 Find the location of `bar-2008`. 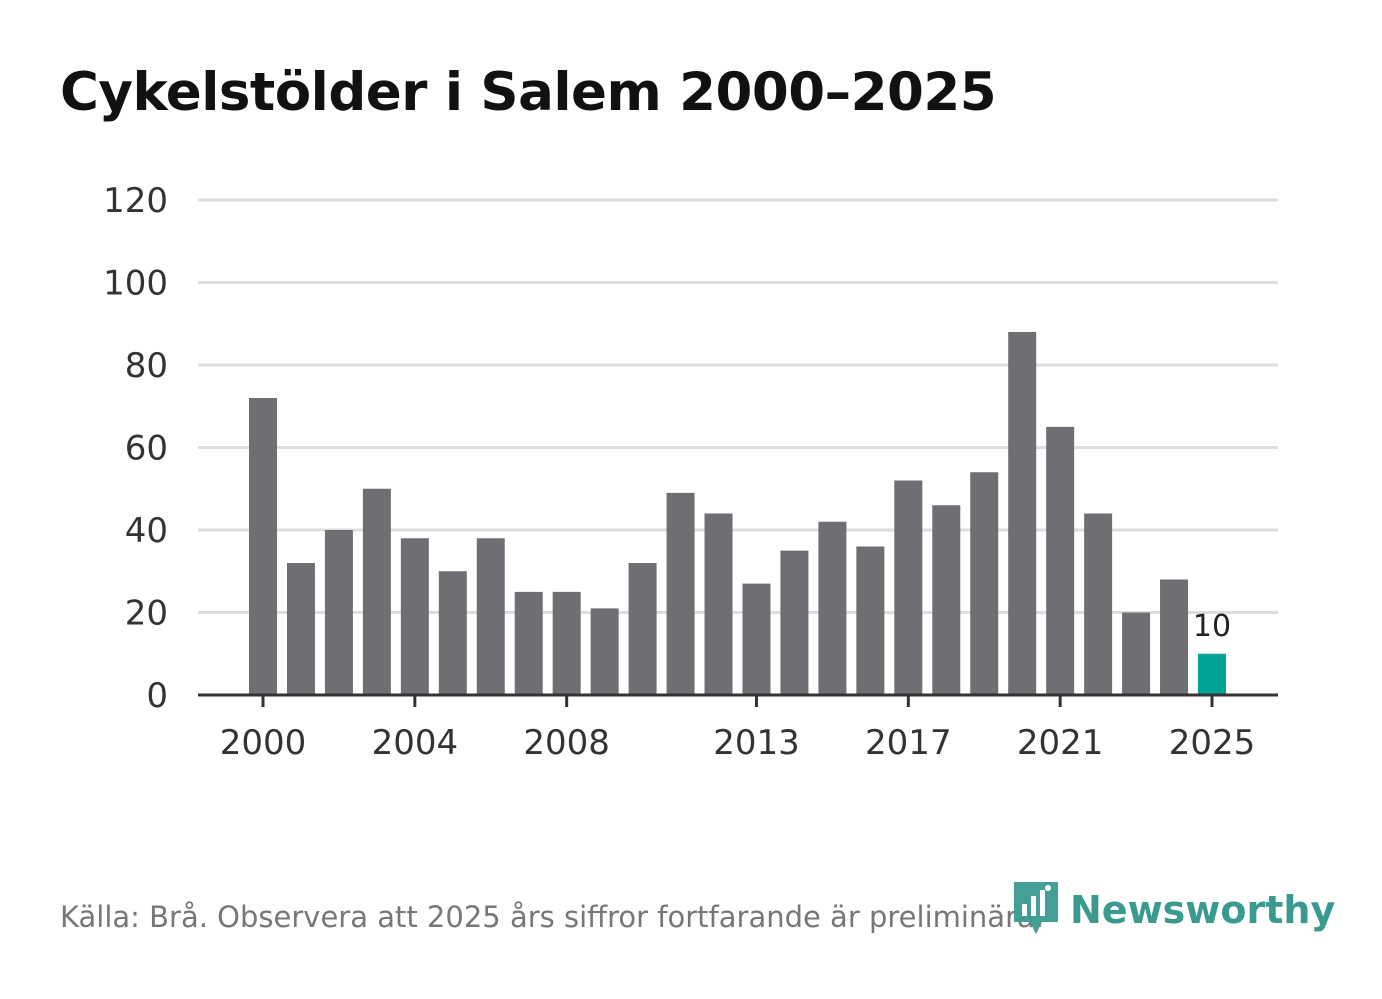

bar-2008 is located at coordinates (566, 643).